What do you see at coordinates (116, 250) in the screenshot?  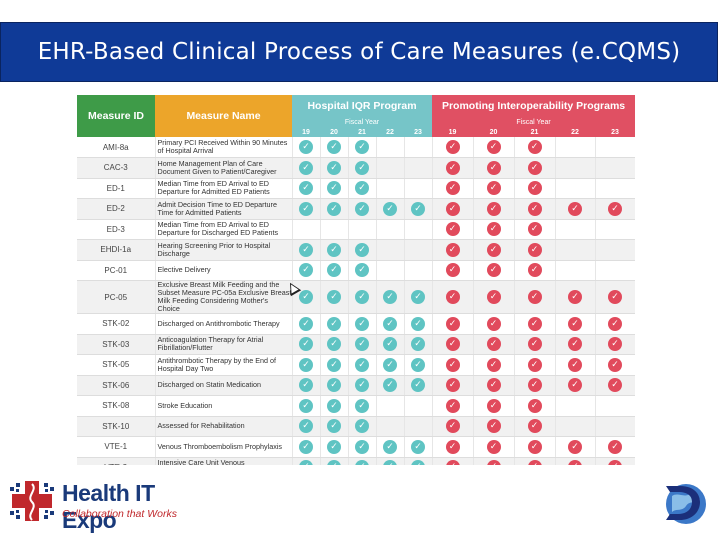 I see `measure-id: EHDI-1a` at bounding box center [116, 250].